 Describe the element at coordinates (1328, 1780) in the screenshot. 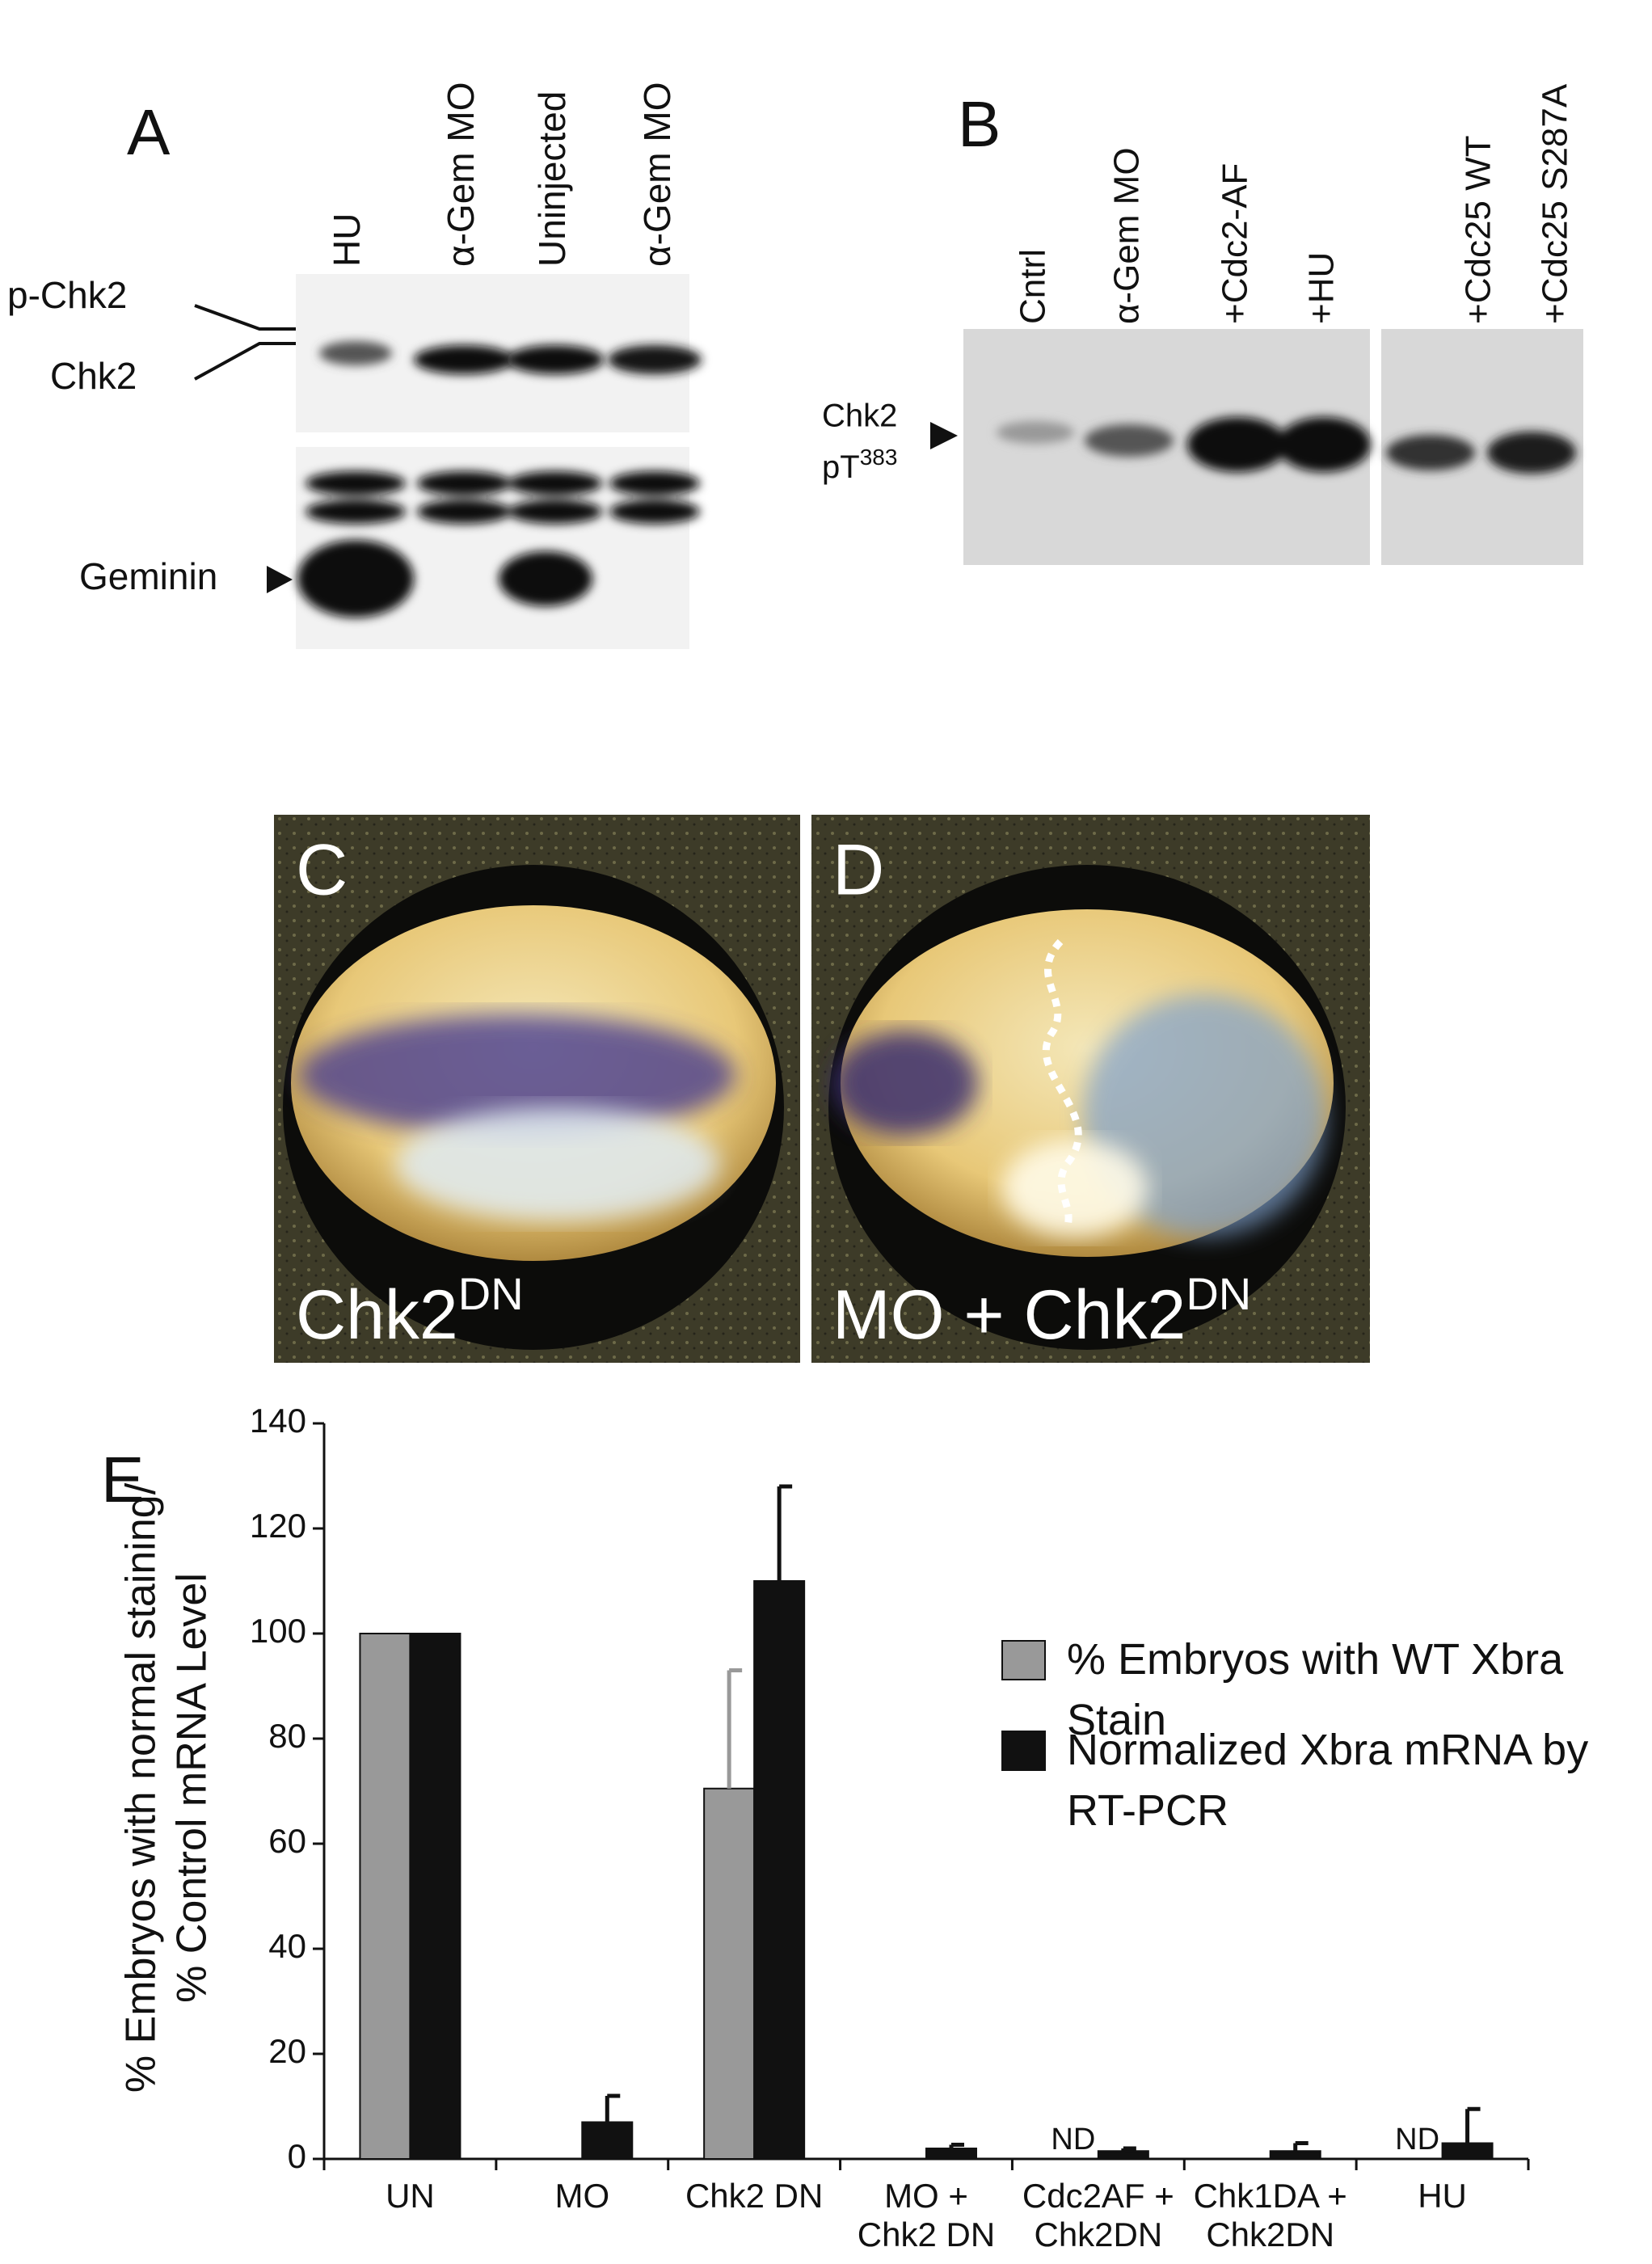

I see `legend-label: Normalized Xbra mRNA by RT-PCR` at that location.